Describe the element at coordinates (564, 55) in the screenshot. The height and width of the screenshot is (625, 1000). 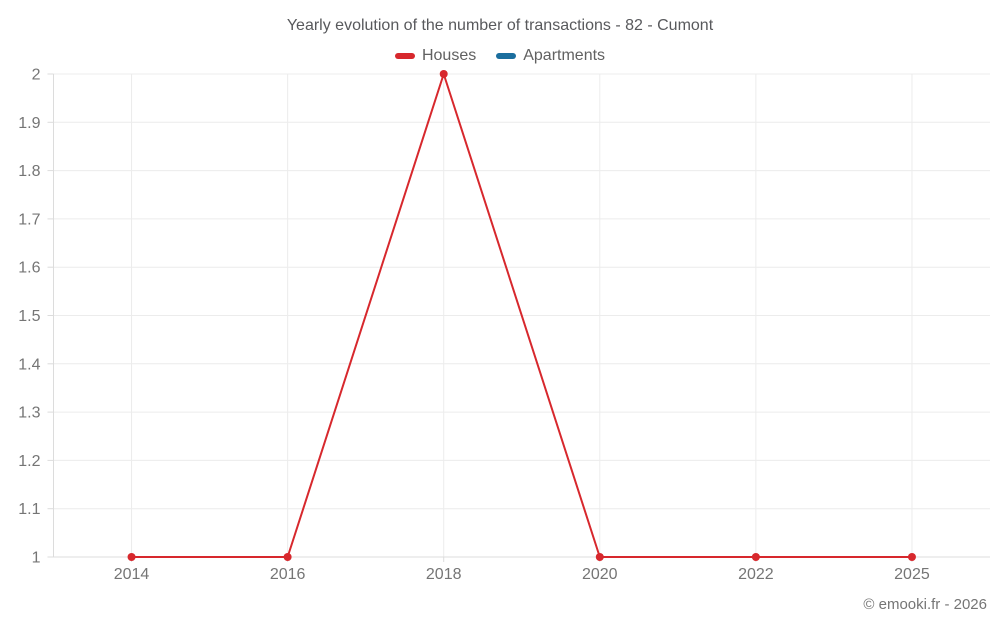
I see `legend-label-apartments: Apartments` at that location.